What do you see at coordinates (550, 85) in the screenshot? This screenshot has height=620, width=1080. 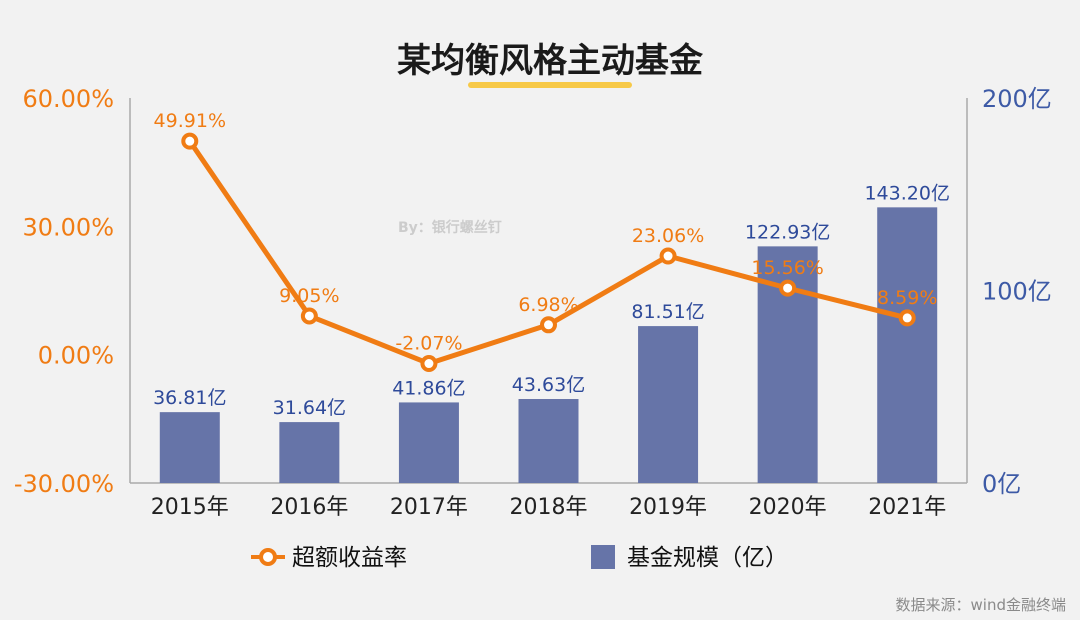 I see `title-underline` at bounding box center [550, 85].